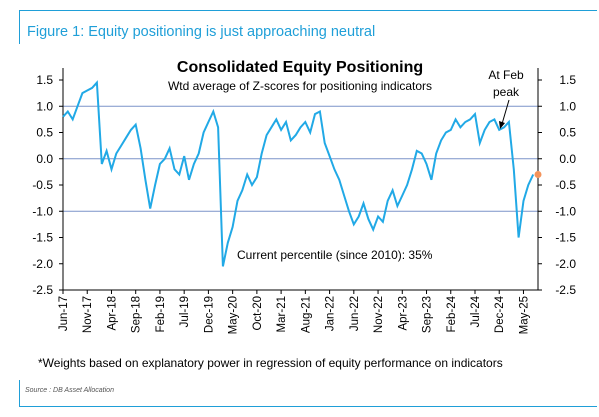  Describe the element at coordinates (19, 393) in the screenshot. I see `figure-frame-bottom-left` at that location.